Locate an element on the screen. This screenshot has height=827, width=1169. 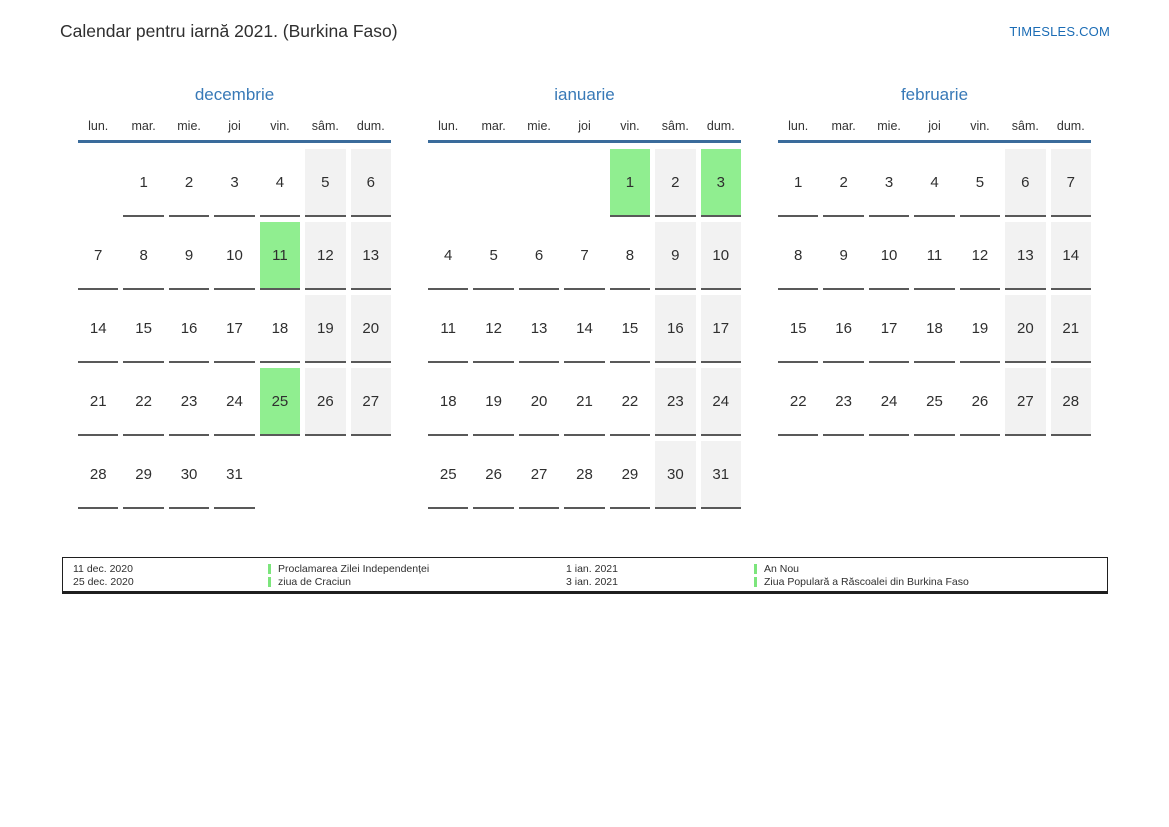
site-link: TIMESLES.COM is located at coordinates (1059, 31).